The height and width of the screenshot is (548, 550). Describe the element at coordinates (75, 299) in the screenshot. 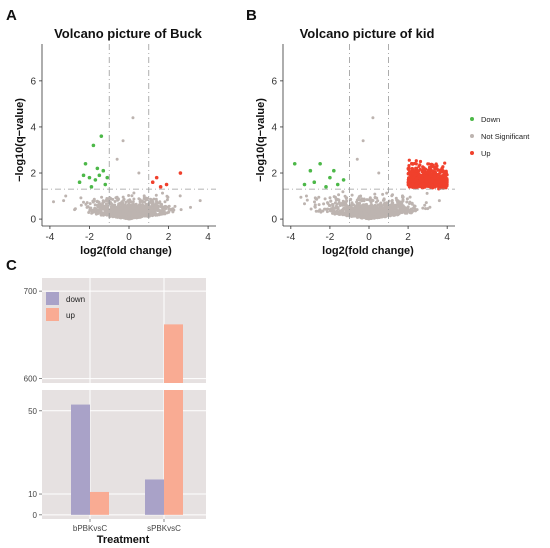

I see `legend-label-down: down` at that location.